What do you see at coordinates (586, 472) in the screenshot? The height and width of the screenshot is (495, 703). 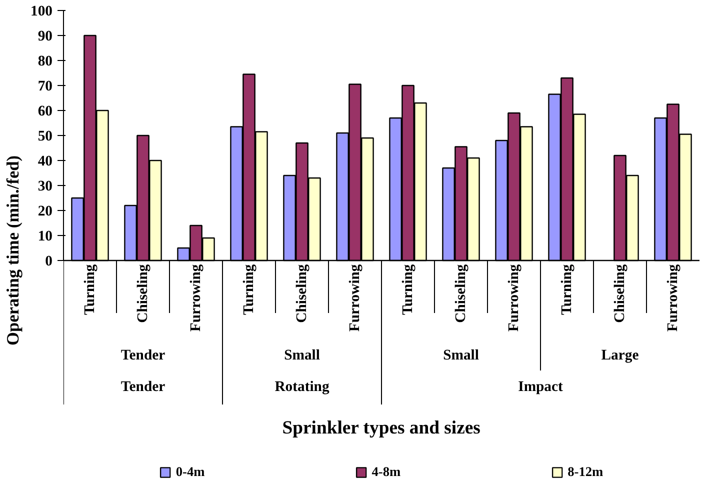 I see `legend-label: 8-12m` at bounding box center [586, 472].